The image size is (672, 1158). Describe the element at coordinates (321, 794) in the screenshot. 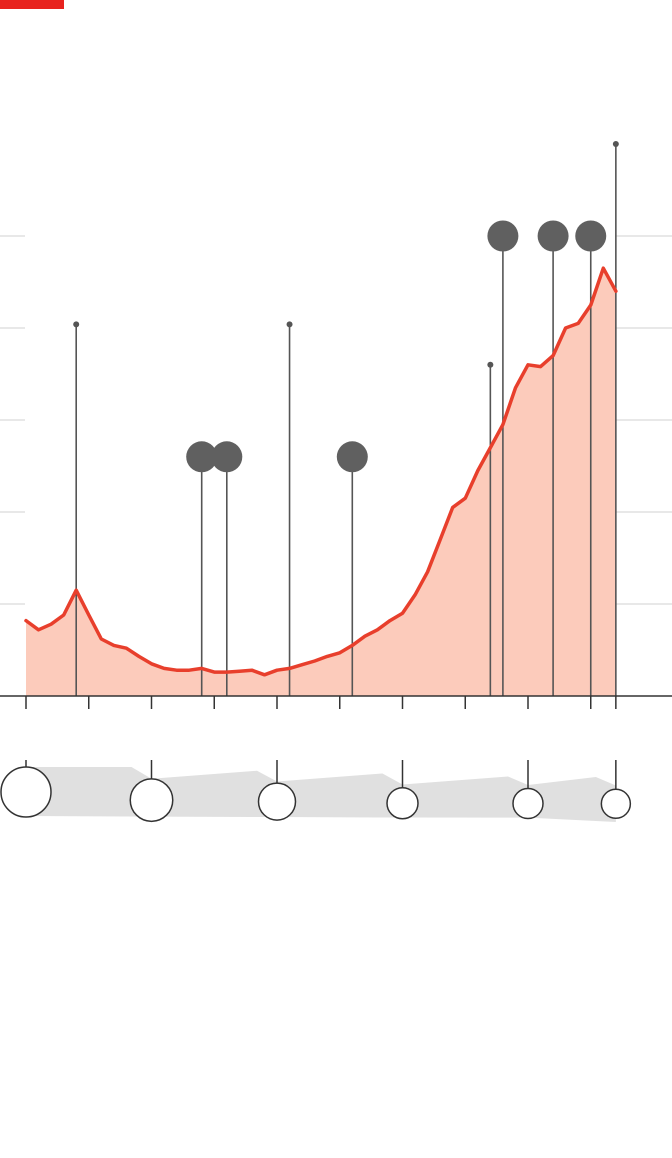

I see `size-ribbon` at that location.